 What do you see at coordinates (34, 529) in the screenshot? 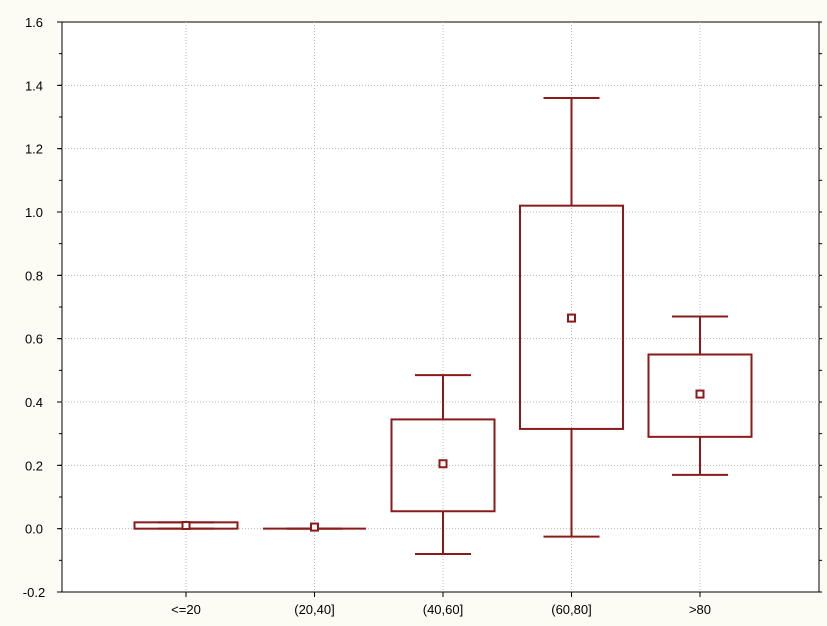
I see `y-tick-label: 0.0` at bounding box center [34, 529].